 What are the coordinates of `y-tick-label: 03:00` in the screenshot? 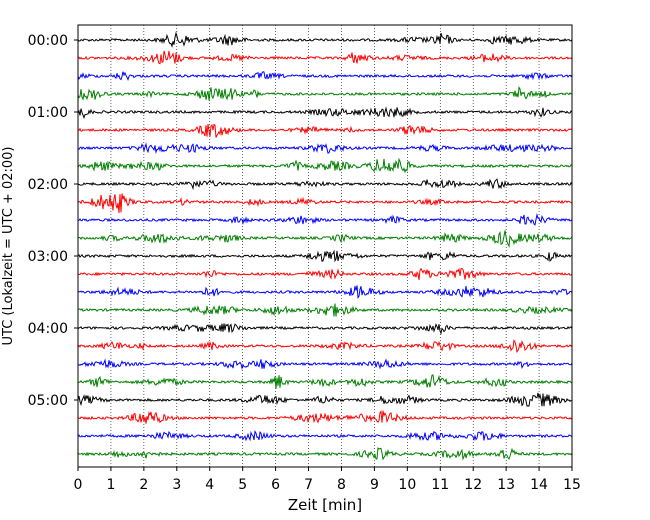 It's located at (48, 257).